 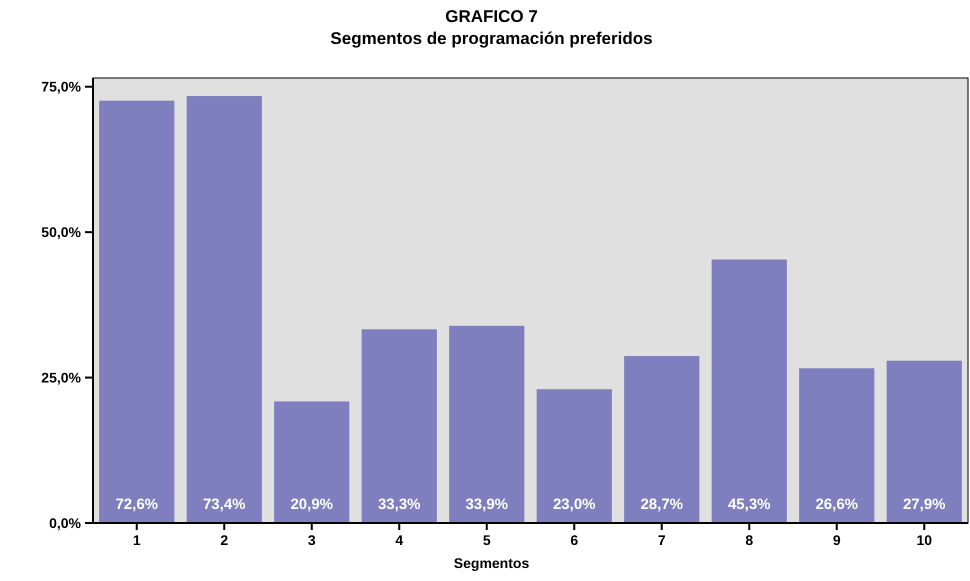 What do you see at coordinates (399, 504) in the screenshot?
I see `data-label: 33,3%` at bounding box center [399, 504].